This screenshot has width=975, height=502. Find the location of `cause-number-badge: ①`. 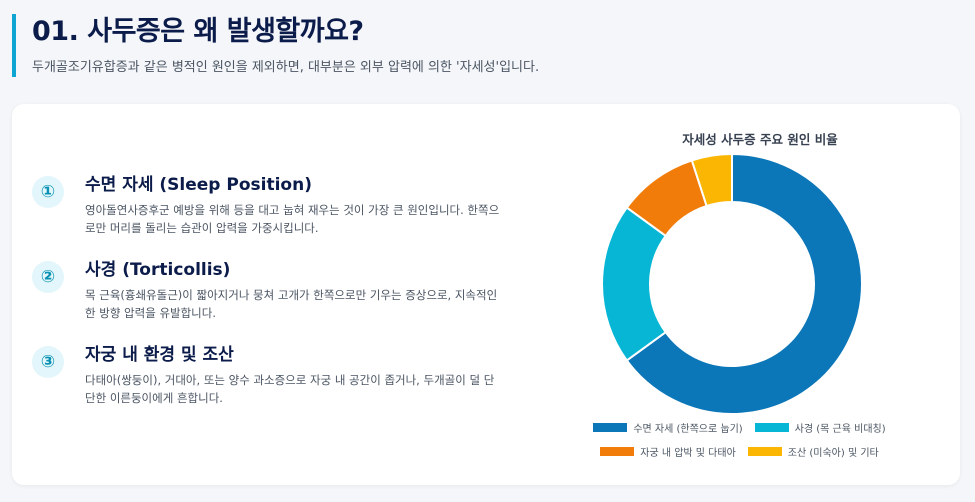

cause-number-badge: ① is located at coordinates (48, 192).